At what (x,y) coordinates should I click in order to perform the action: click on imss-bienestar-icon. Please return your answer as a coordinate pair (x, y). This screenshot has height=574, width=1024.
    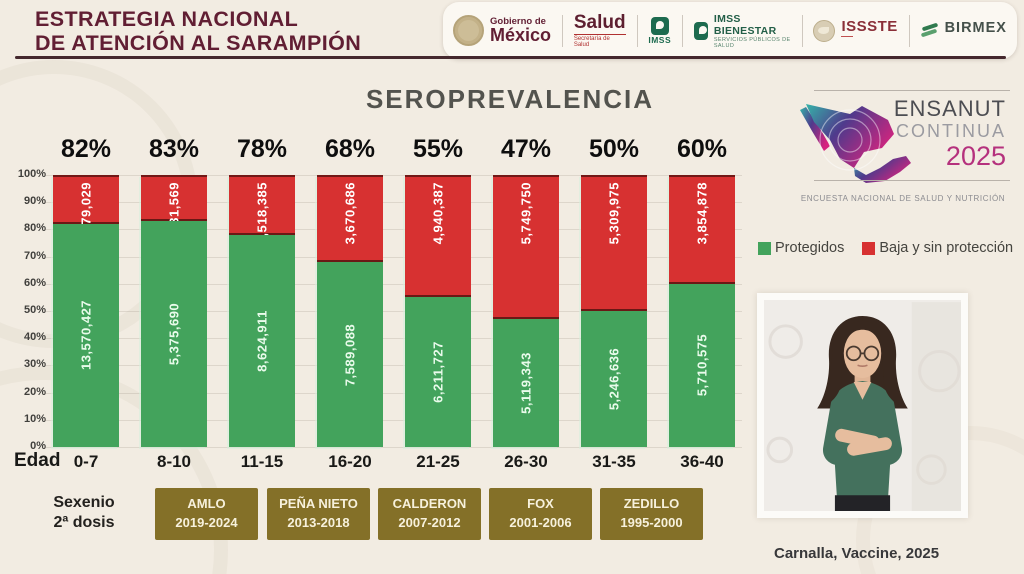
    Looking at the image, I should click on (700, 30).